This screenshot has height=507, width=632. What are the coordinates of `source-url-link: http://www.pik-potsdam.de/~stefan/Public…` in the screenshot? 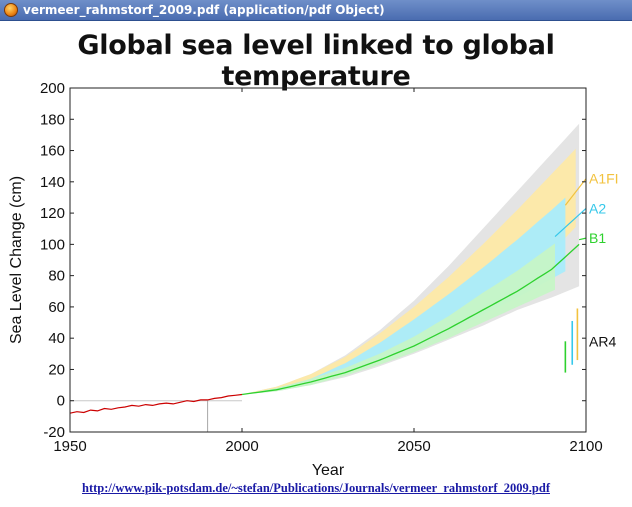 It's located at (316, 488).